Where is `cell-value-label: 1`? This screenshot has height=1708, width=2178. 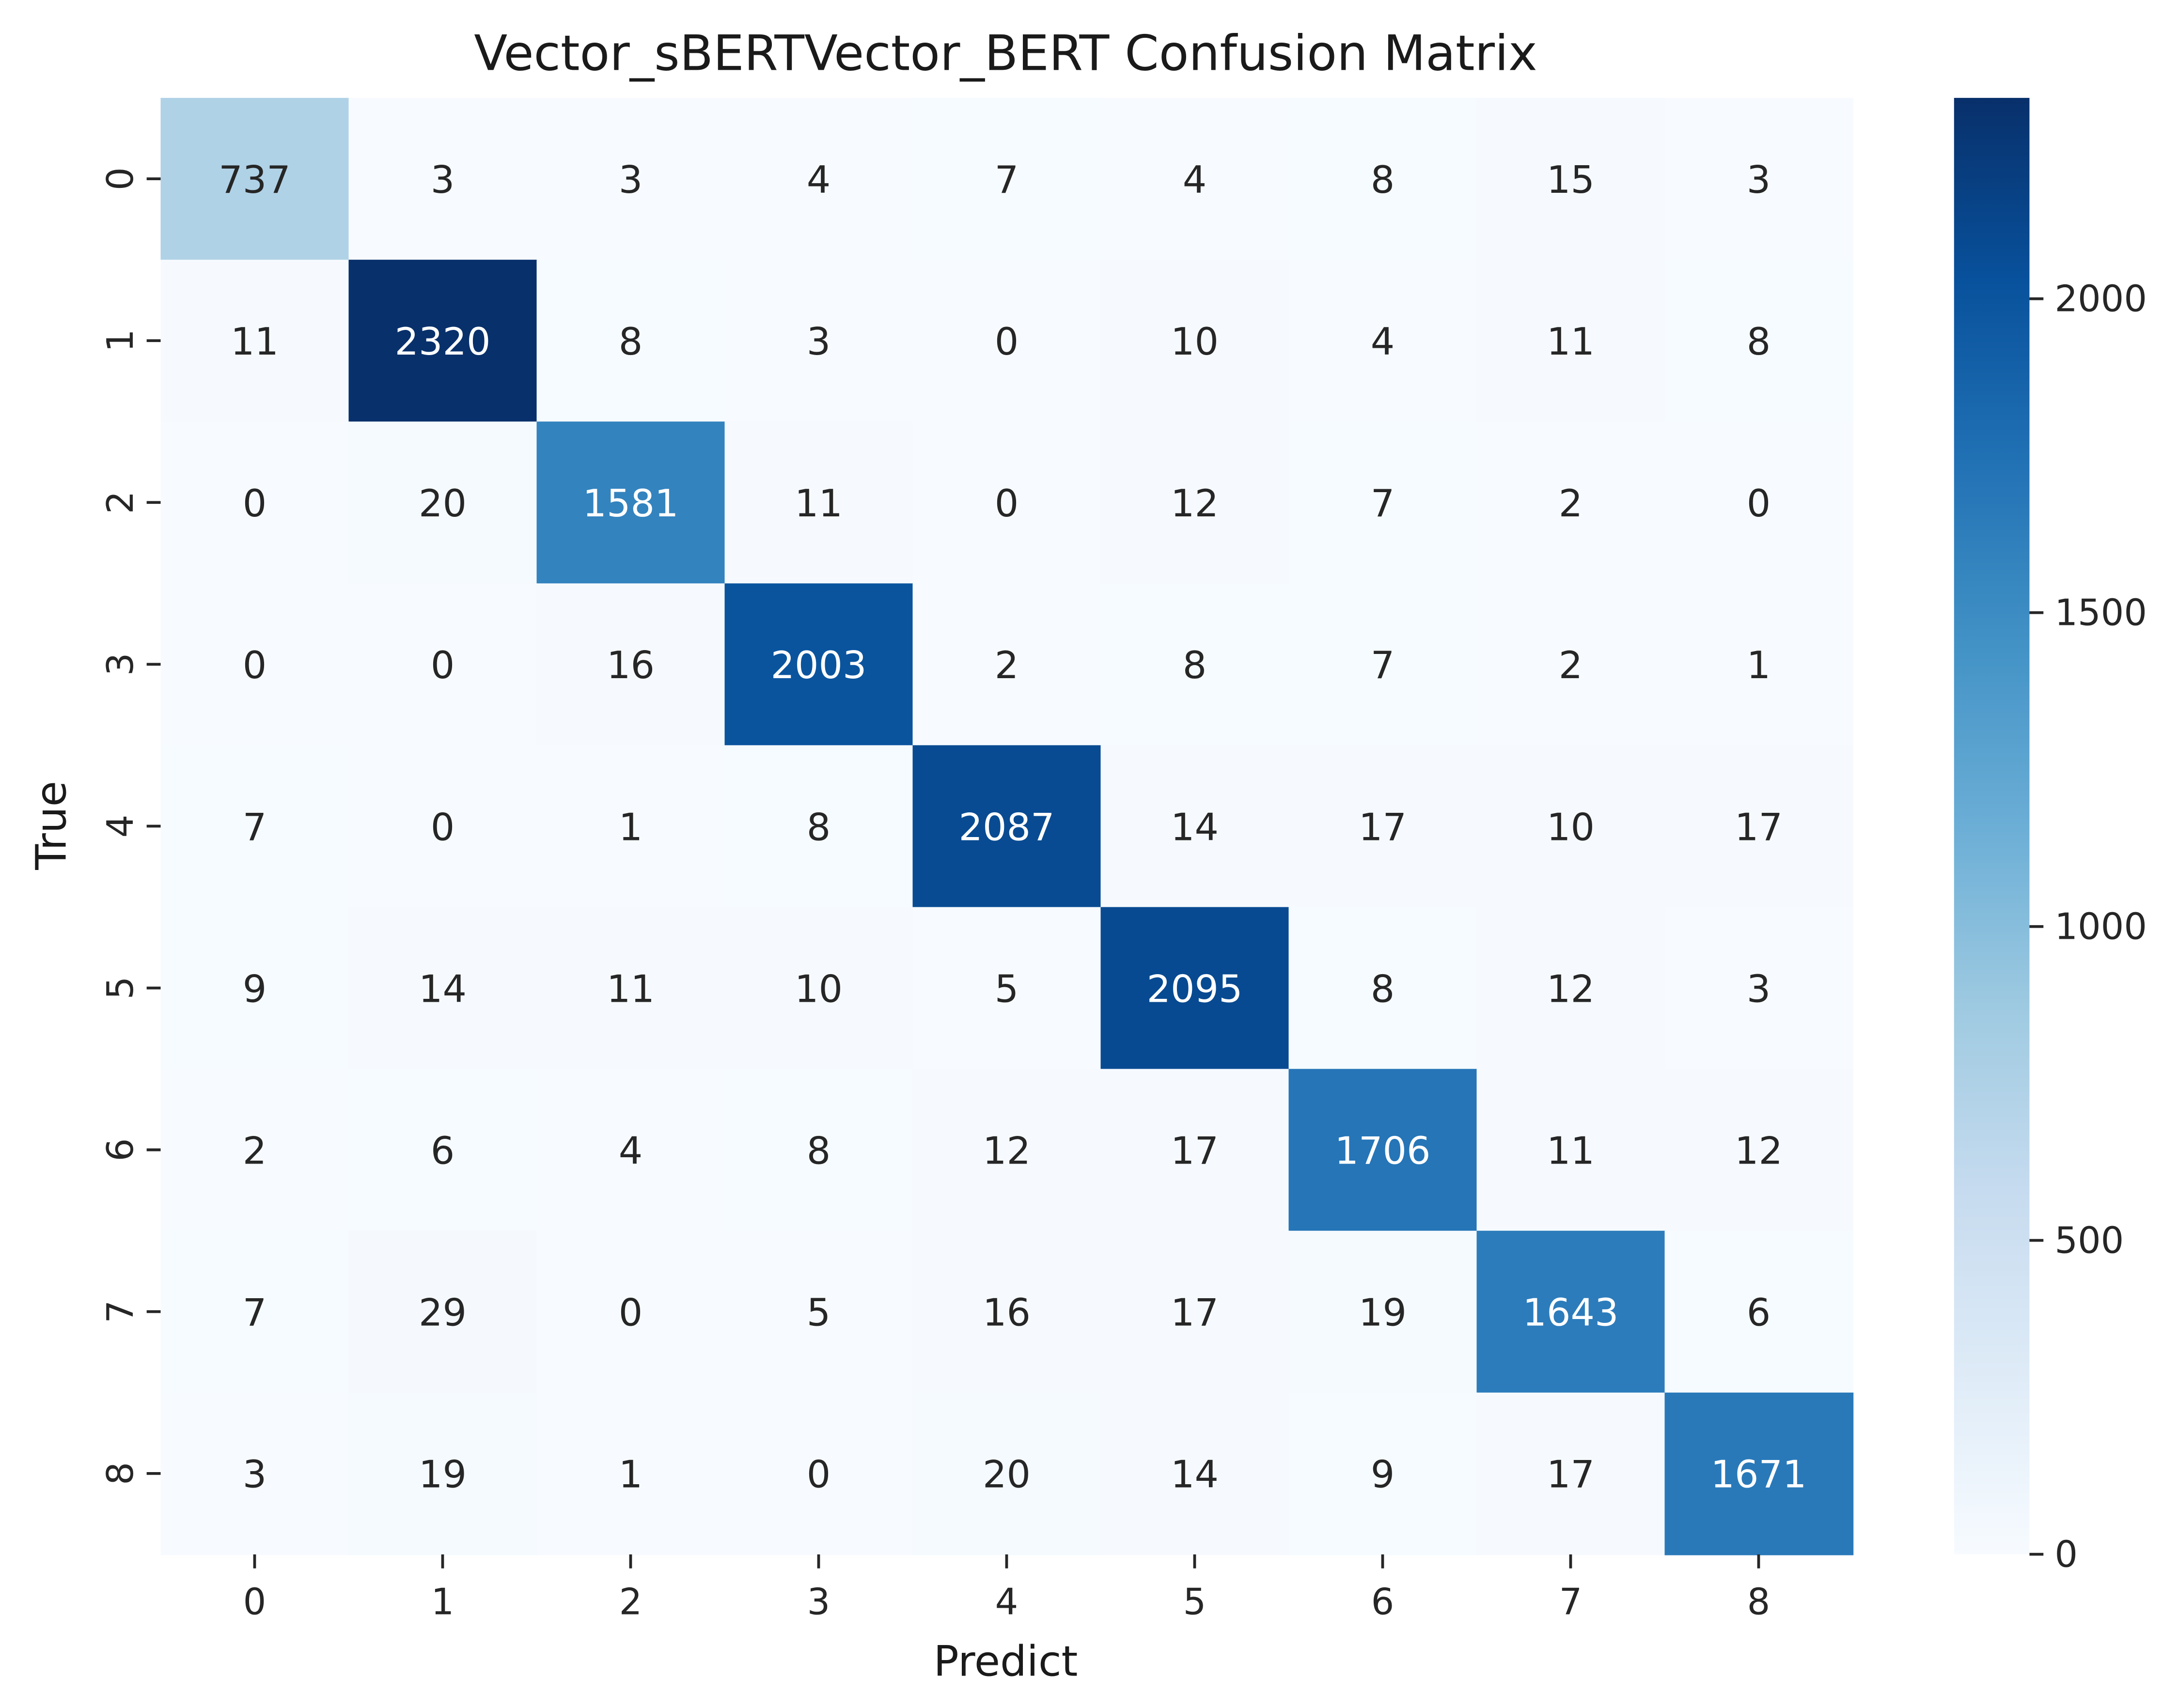 cell-value-label: 1 is located at coordinates (631, 827).